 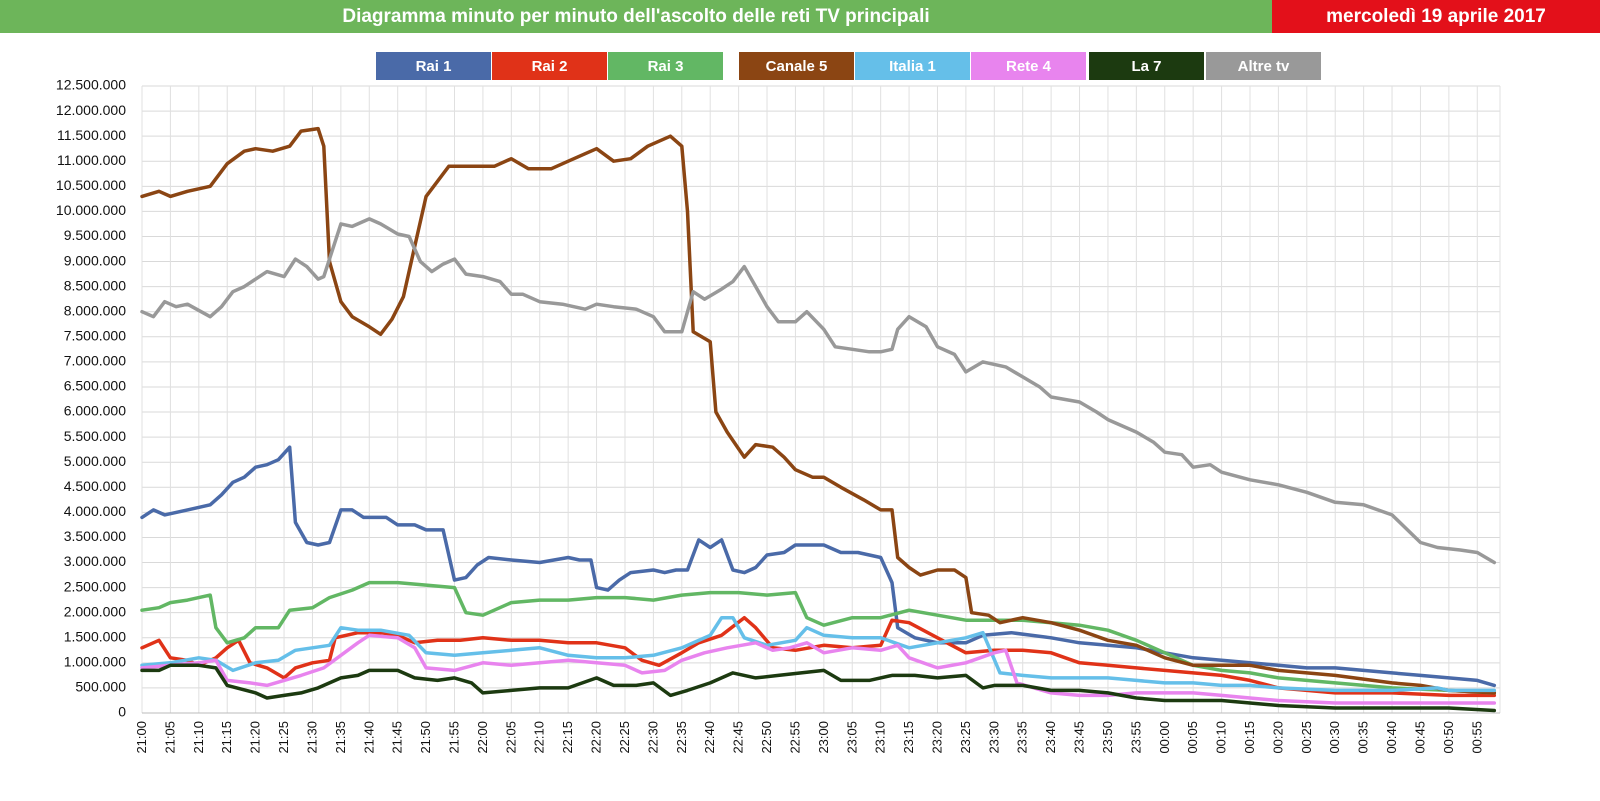 What do you see at coordinates (1334, 737) in the screenshot?
I see `x-tick-label: 00:30` at bounding box center [1334, 737].